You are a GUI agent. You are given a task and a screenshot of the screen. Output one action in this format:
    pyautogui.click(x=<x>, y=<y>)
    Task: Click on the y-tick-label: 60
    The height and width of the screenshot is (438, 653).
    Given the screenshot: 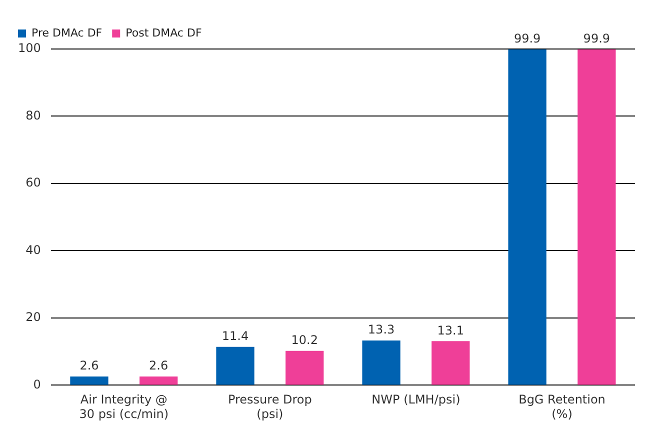 What is the action you would take?
    pyautogui.click(x=33, y=183)
    